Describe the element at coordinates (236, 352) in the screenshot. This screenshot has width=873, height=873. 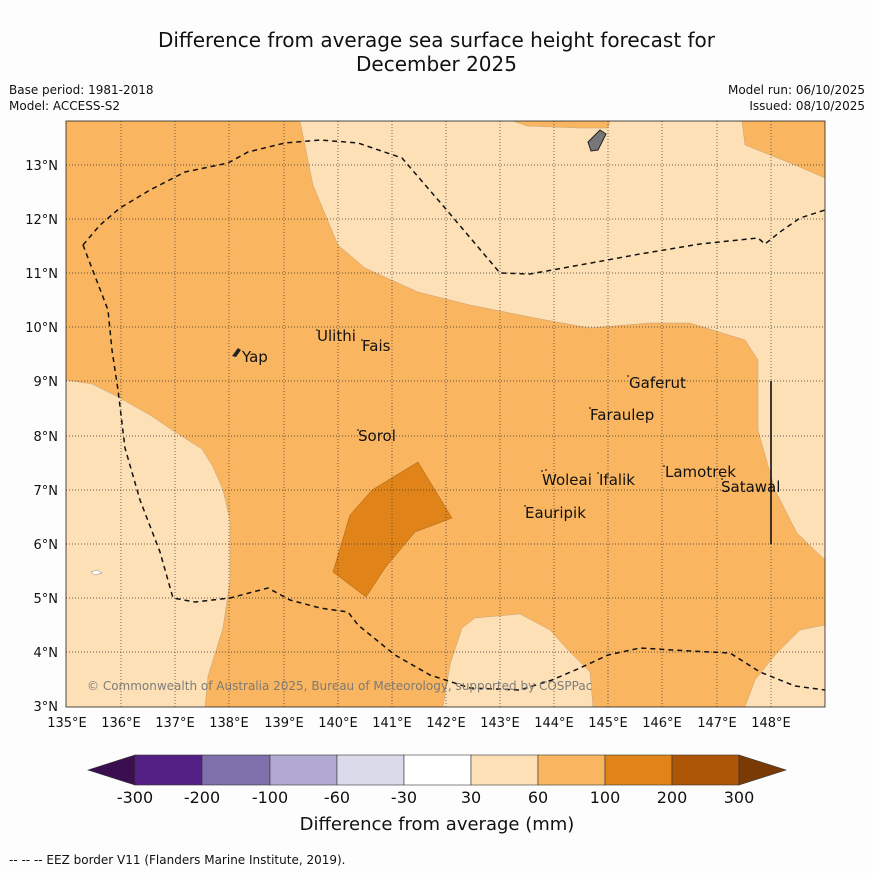
I see `yap-island-shape` at that location.